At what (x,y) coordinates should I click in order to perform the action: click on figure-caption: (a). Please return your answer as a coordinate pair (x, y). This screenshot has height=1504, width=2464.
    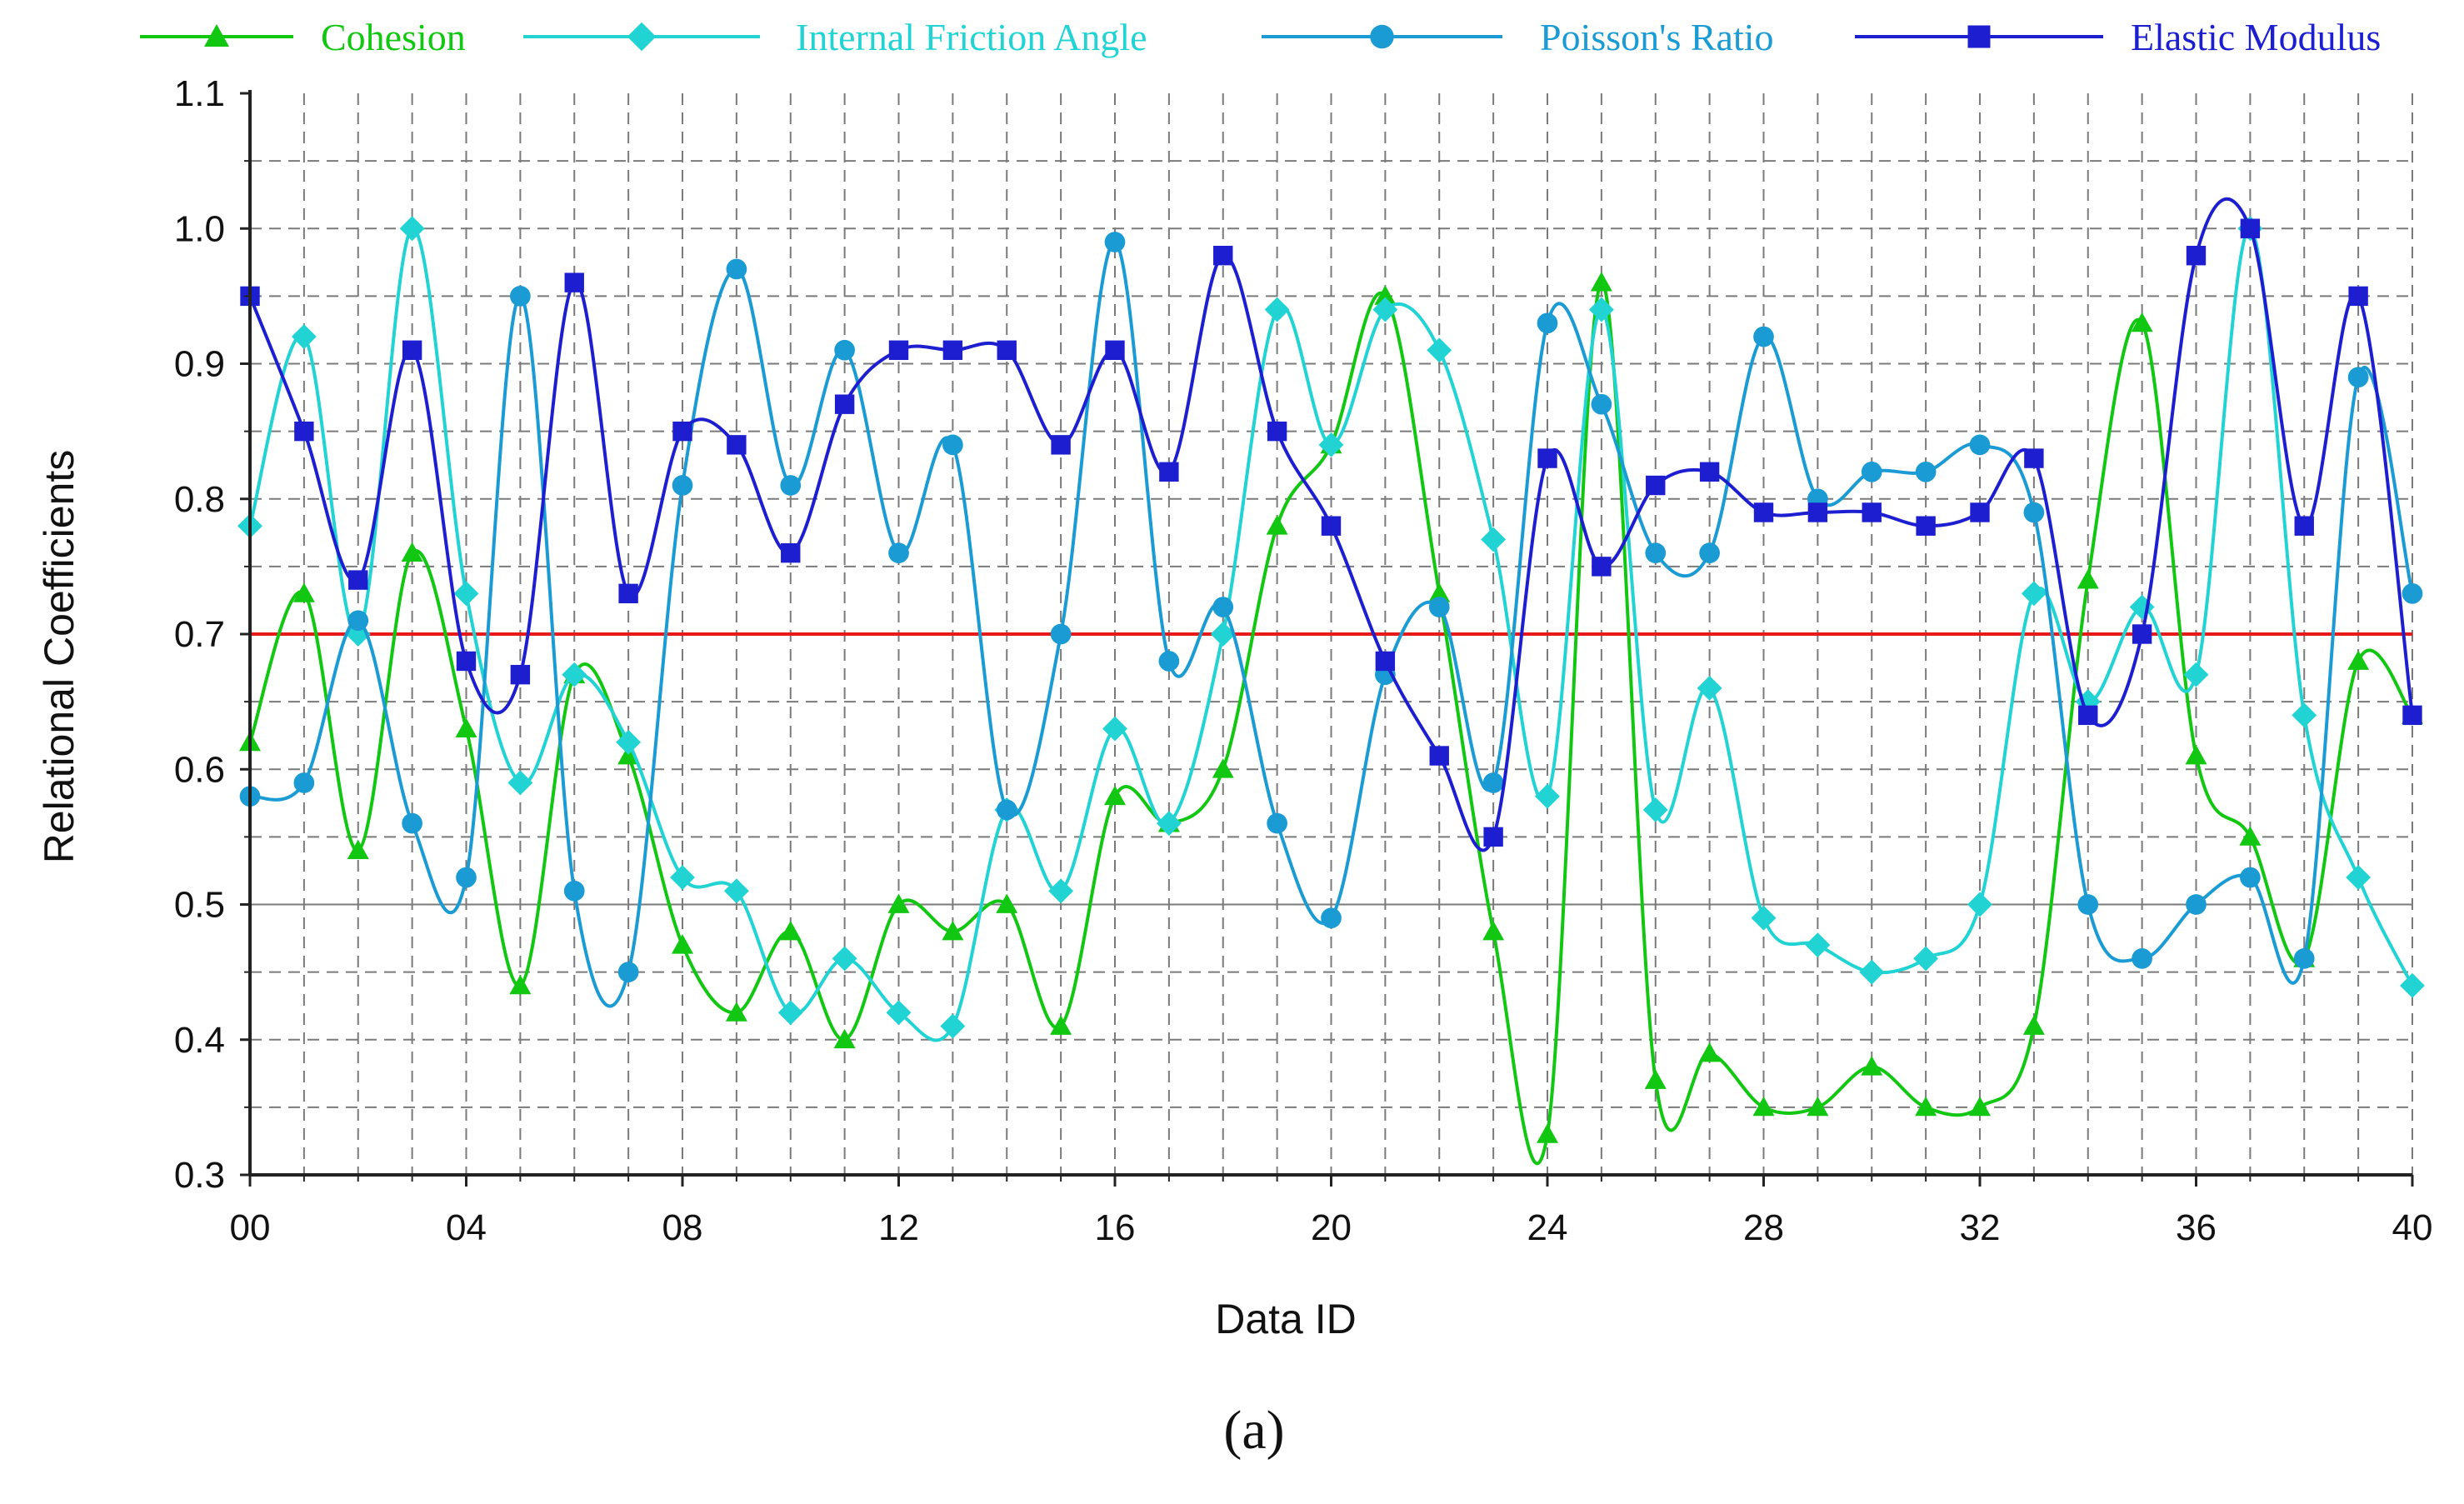
    Looking at the image, I should click on (1253, 1430).